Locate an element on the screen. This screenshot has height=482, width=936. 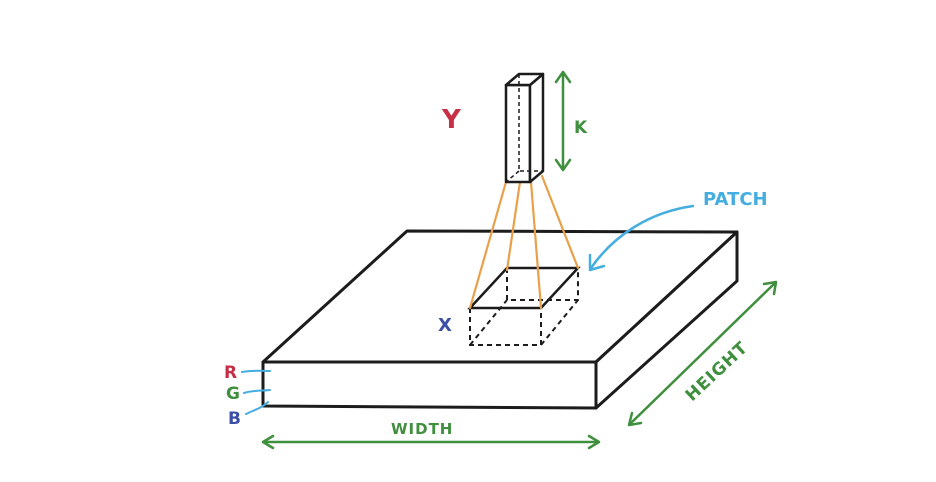
r-label: R is located at coordinates (230, 373).